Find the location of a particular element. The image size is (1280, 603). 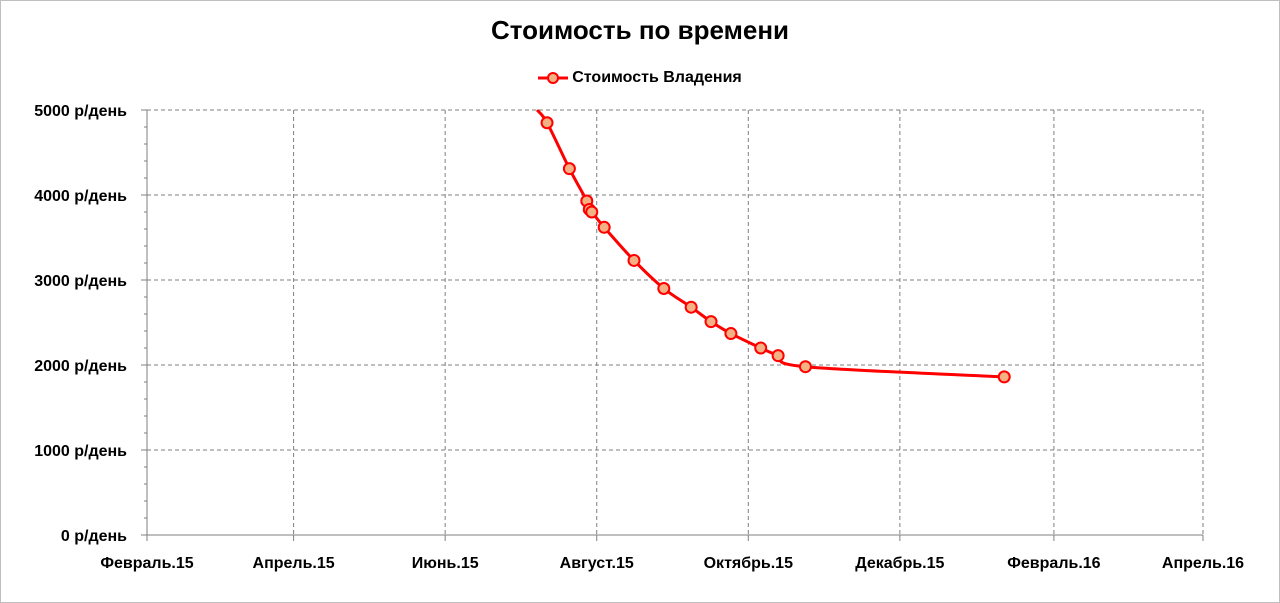

x-tick-label: Апрель.16 is located at coordinates (1203, 563).